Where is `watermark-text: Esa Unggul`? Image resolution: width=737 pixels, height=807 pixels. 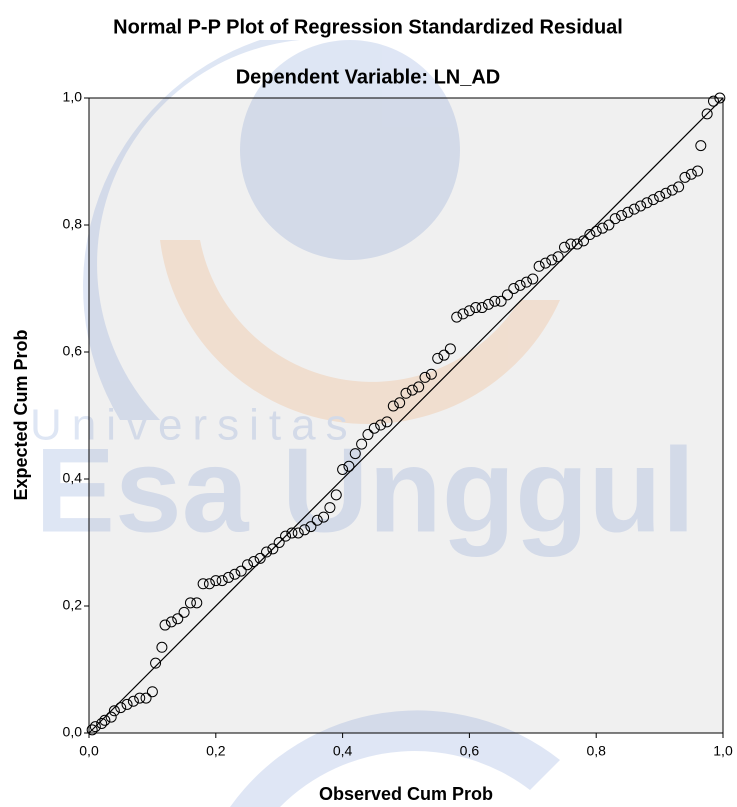 watermark-text: Esa Unggul is located at coordinates (365, 491).